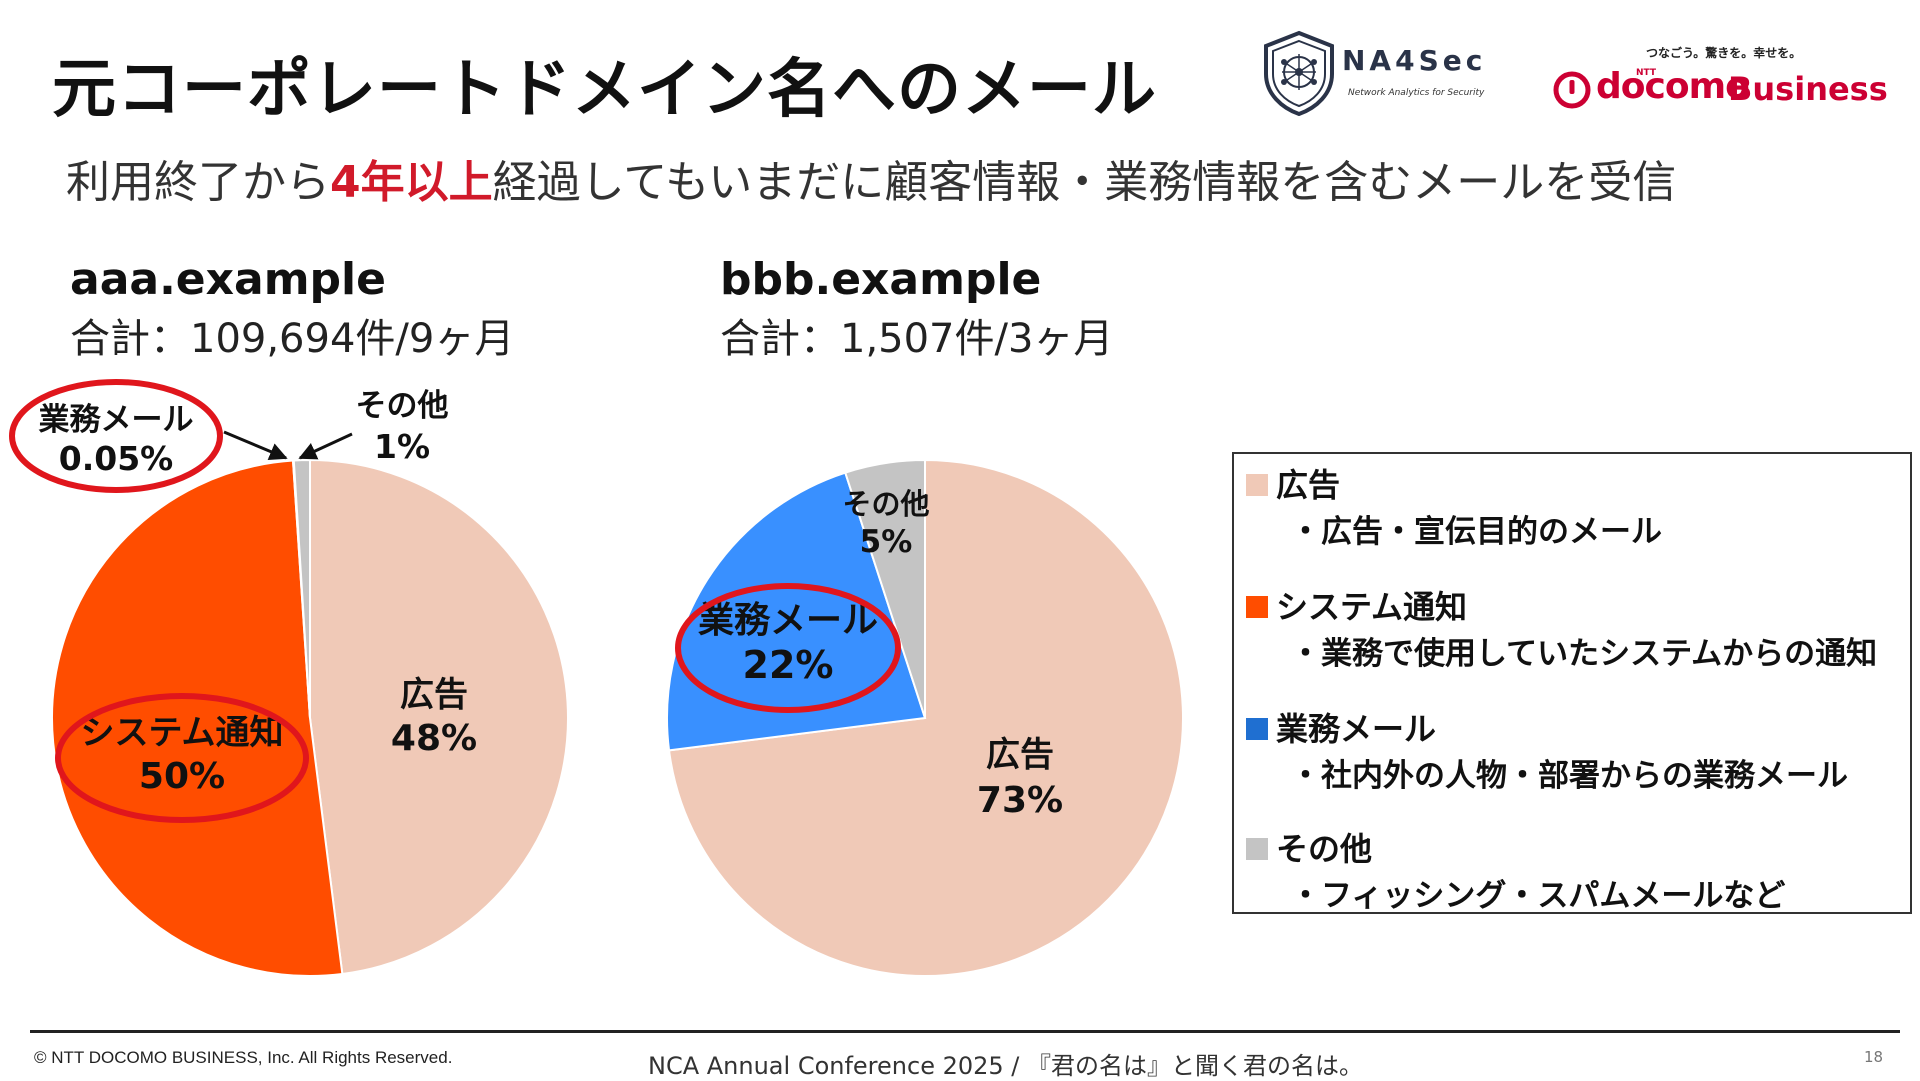 Image resolution: width=1920 pixels, height=1081 pixels. Describe the element at coordinates (1299, 73) in the screenshot. I see `shield-network-icon` at that location.